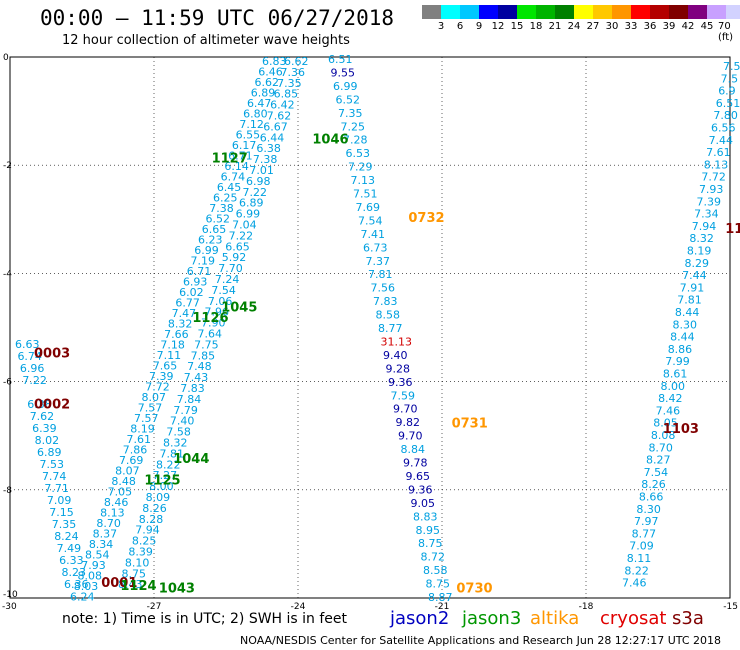 This screenshot has height=650, width=740. Describe the element at coordinates (555, 26) in the screenshot. I see `legend-label: 21` at that location.